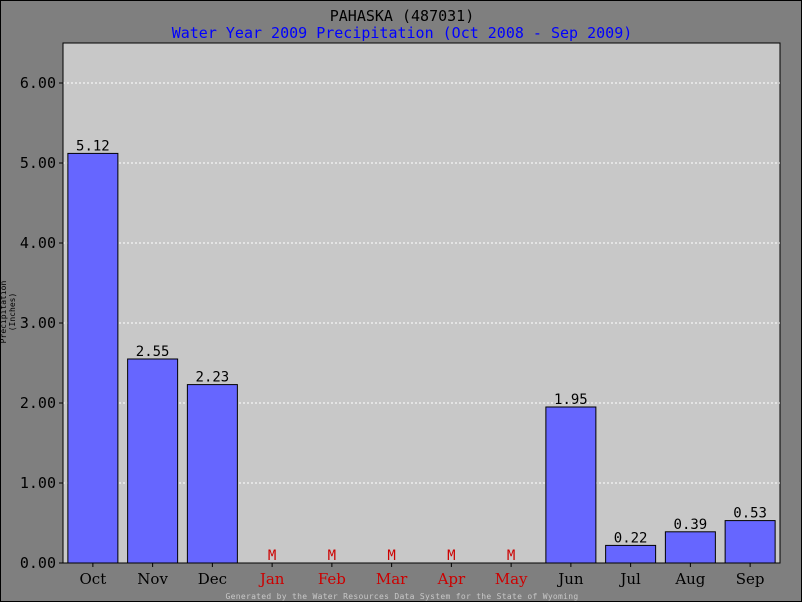 This screenshot has height=603, width=802. Describe the element at coordinates (332, 579) in the screenshot. I see `x-tick-label: Feb` at that location.